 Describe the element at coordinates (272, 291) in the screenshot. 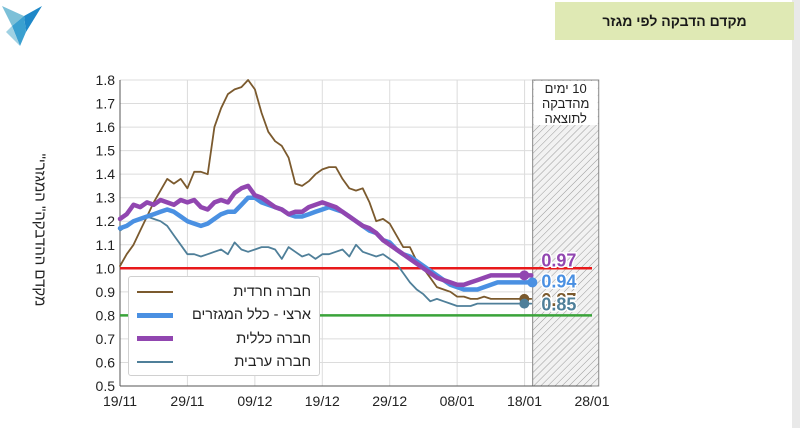

I see `legend-label: חברה חרדית` at that location.